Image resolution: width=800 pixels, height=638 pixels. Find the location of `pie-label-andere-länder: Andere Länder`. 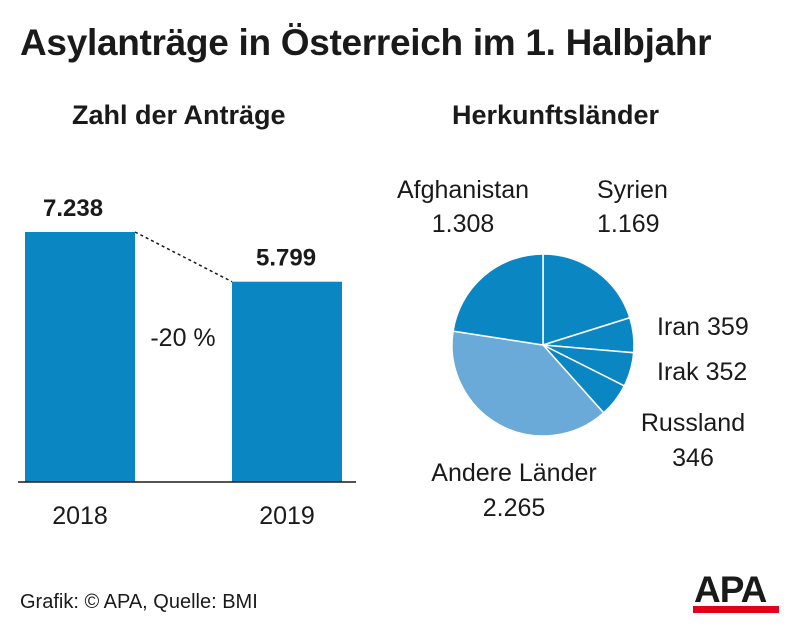

pie-label-andere-länder: Andere Länder is located at coordinates (513, 473).